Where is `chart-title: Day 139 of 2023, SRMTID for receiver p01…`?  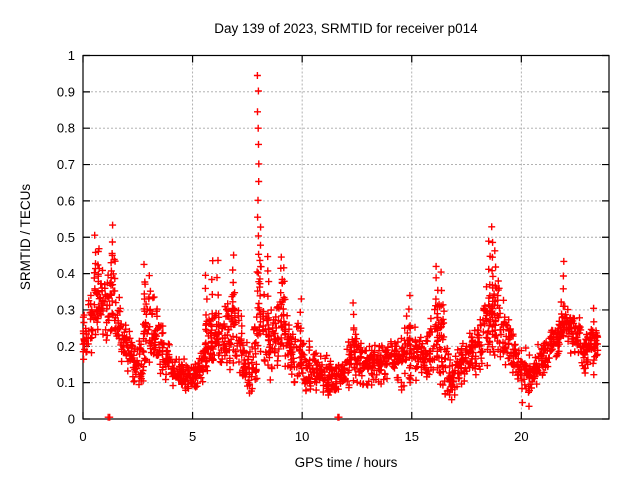
chart-title: Day 139 of 2023, SRMTID for receiver p01… is located at coordinates (346, 28).